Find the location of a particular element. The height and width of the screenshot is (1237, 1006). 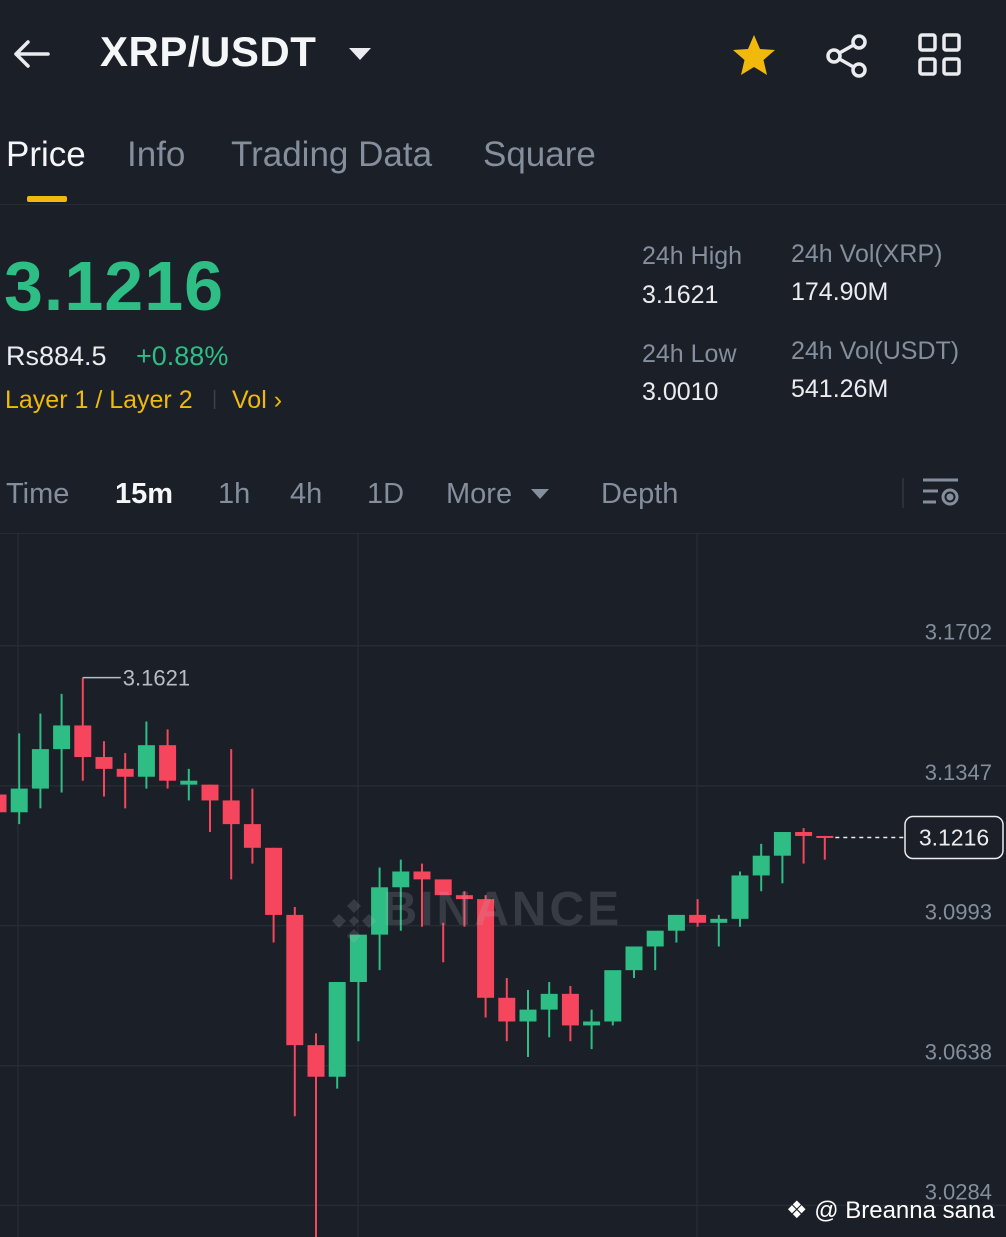

vol-link: Vol › is located at coordinates (257, 400).